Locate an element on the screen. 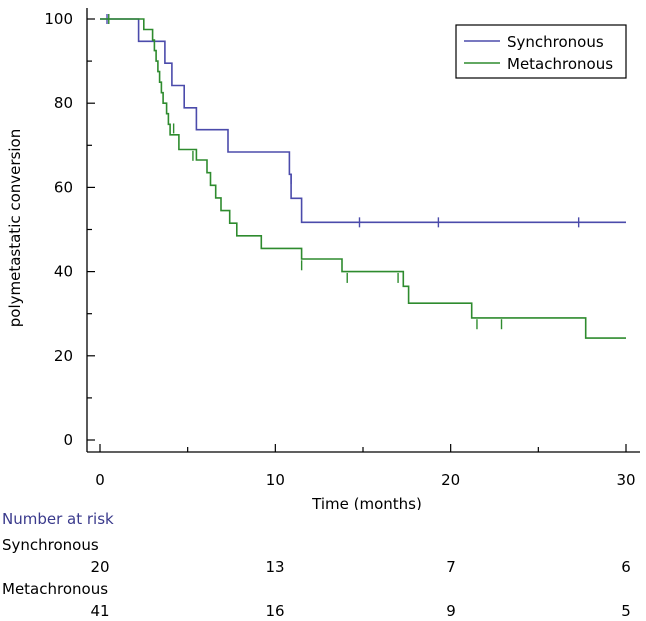 This screenshot has height=621, width=646. y-tick-label: 60 is located at coordinates (63, 187).